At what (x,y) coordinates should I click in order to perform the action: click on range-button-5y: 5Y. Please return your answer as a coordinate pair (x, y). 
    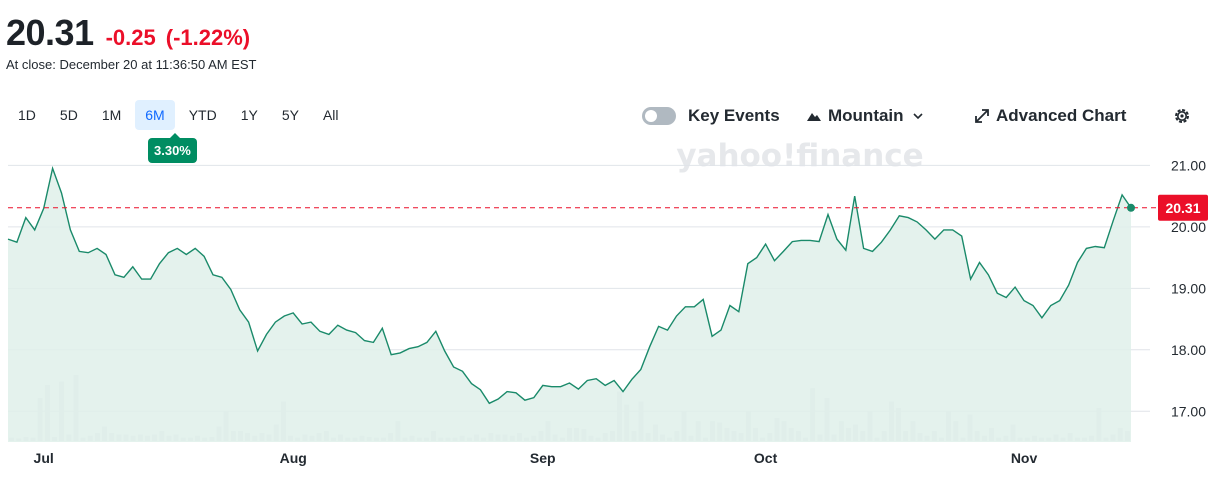
    Looking at the image, I should click on (290, 115).